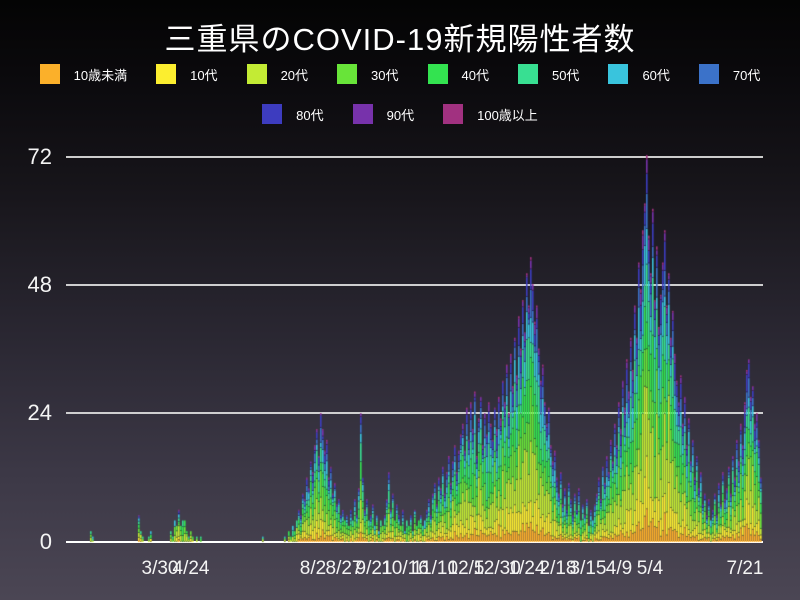 Image resolution: width=800 pixels, height=600 pixels. Describe the element at coordinates (313, 568) in the screenshot. I see `x-tick-label: 8/2` at that location.